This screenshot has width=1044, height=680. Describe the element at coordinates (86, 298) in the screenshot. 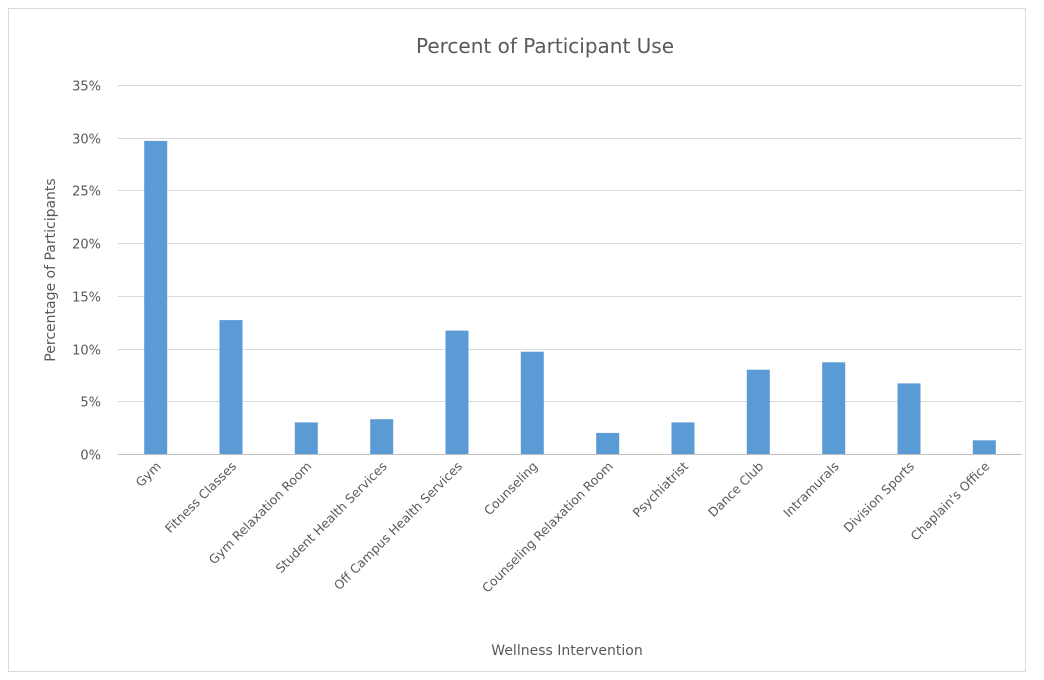

I see `y-tick-label: 15%` at that location.